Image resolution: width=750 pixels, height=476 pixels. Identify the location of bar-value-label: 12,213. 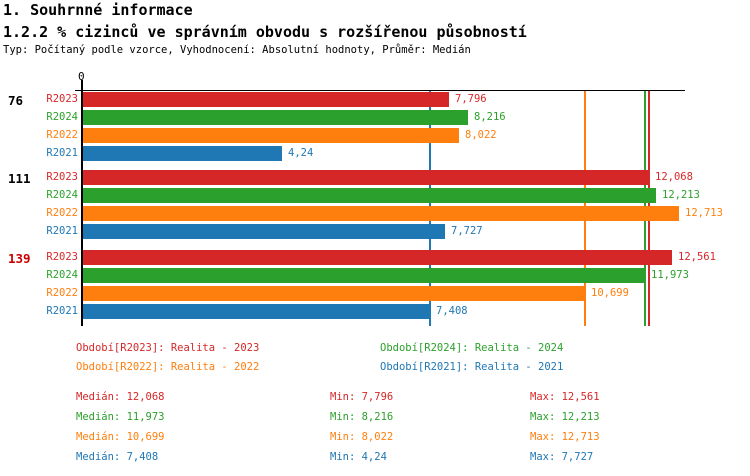
(681, 195).